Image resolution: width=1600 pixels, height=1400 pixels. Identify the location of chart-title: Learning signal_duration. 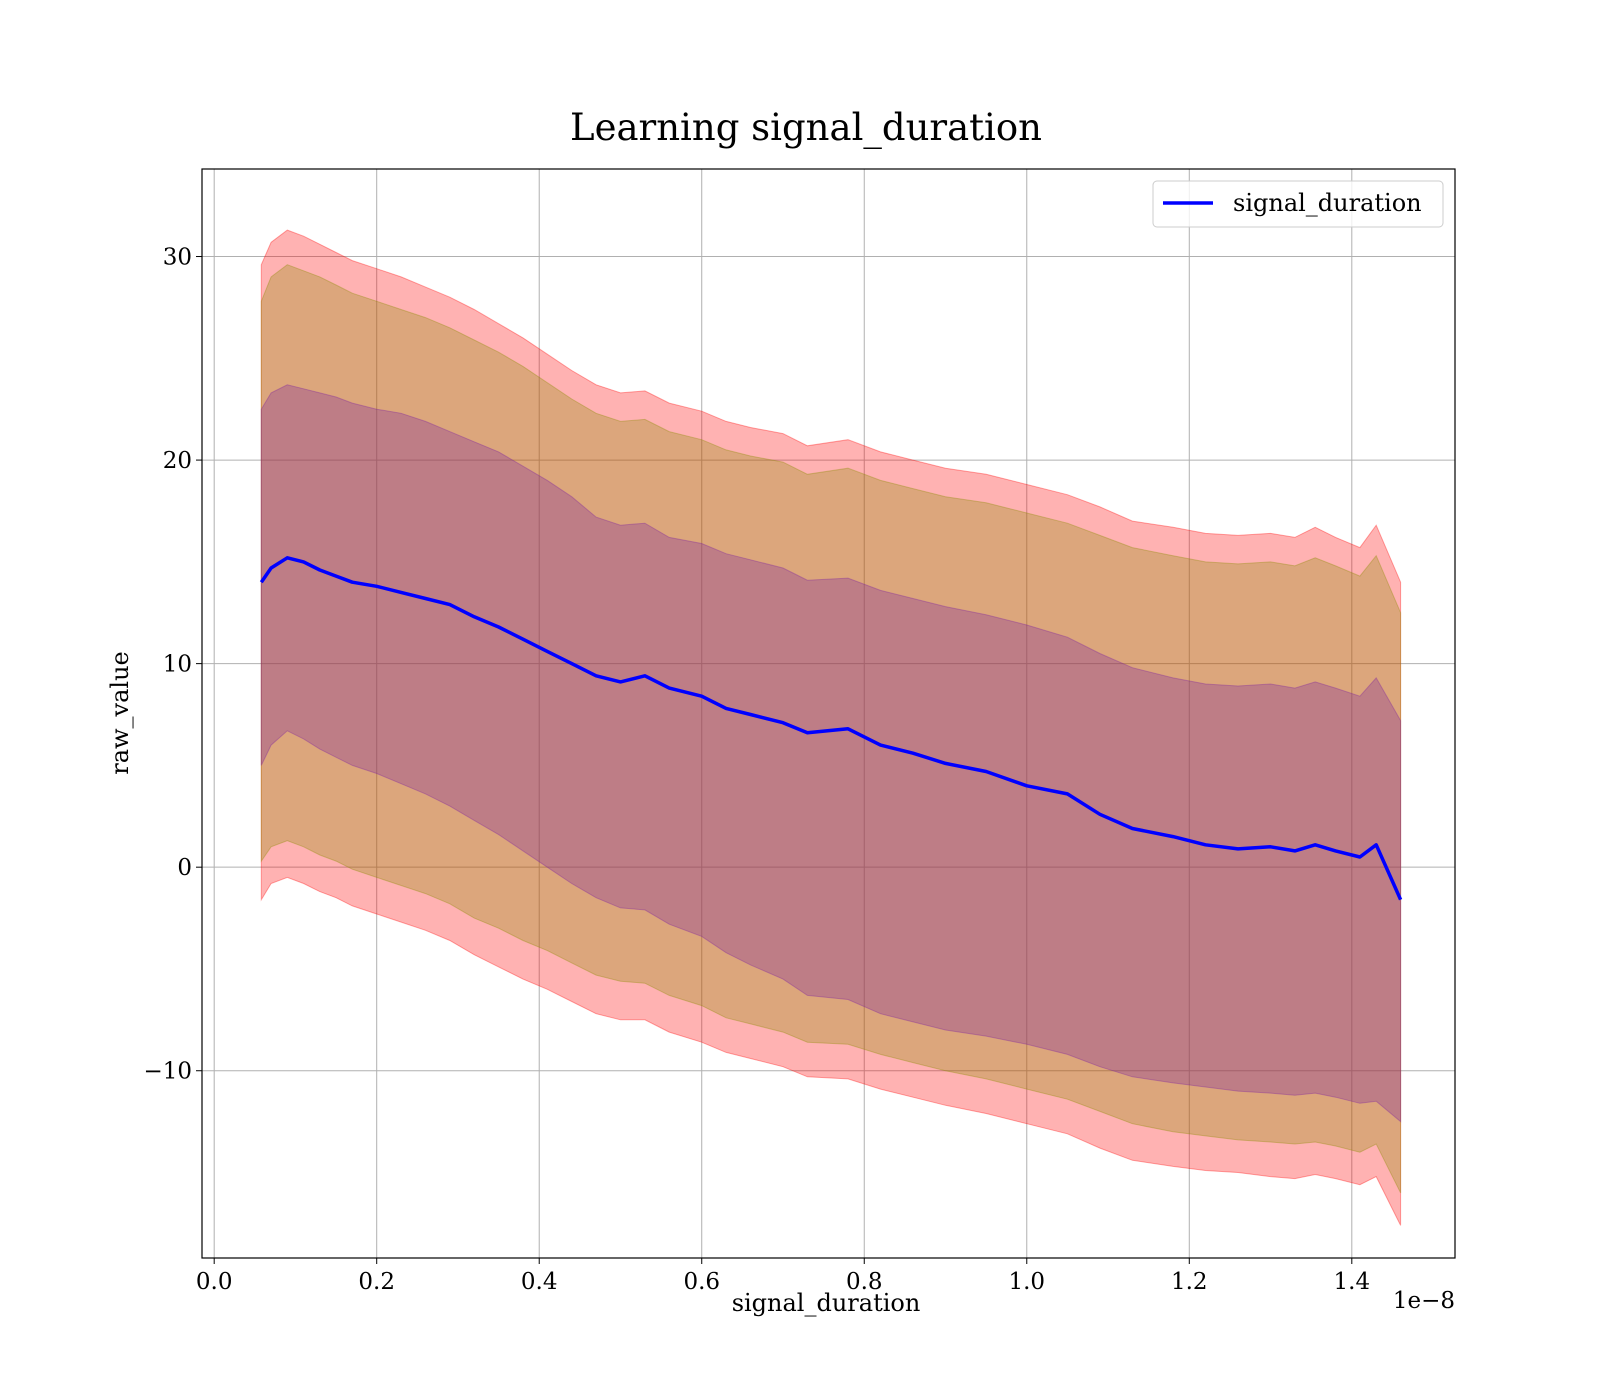
(806, 128).